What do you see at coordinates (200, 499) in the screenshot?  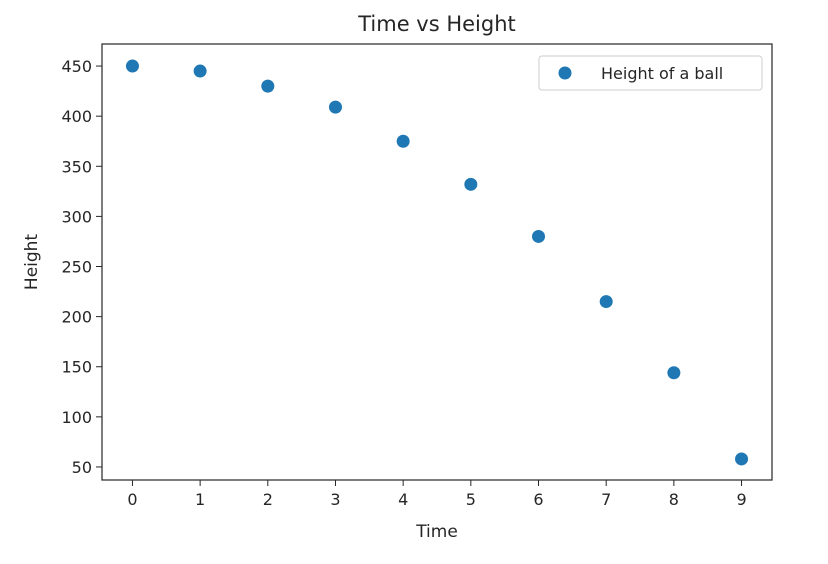 I see `x-tick-label: 1` at bounding box center [200, 499].